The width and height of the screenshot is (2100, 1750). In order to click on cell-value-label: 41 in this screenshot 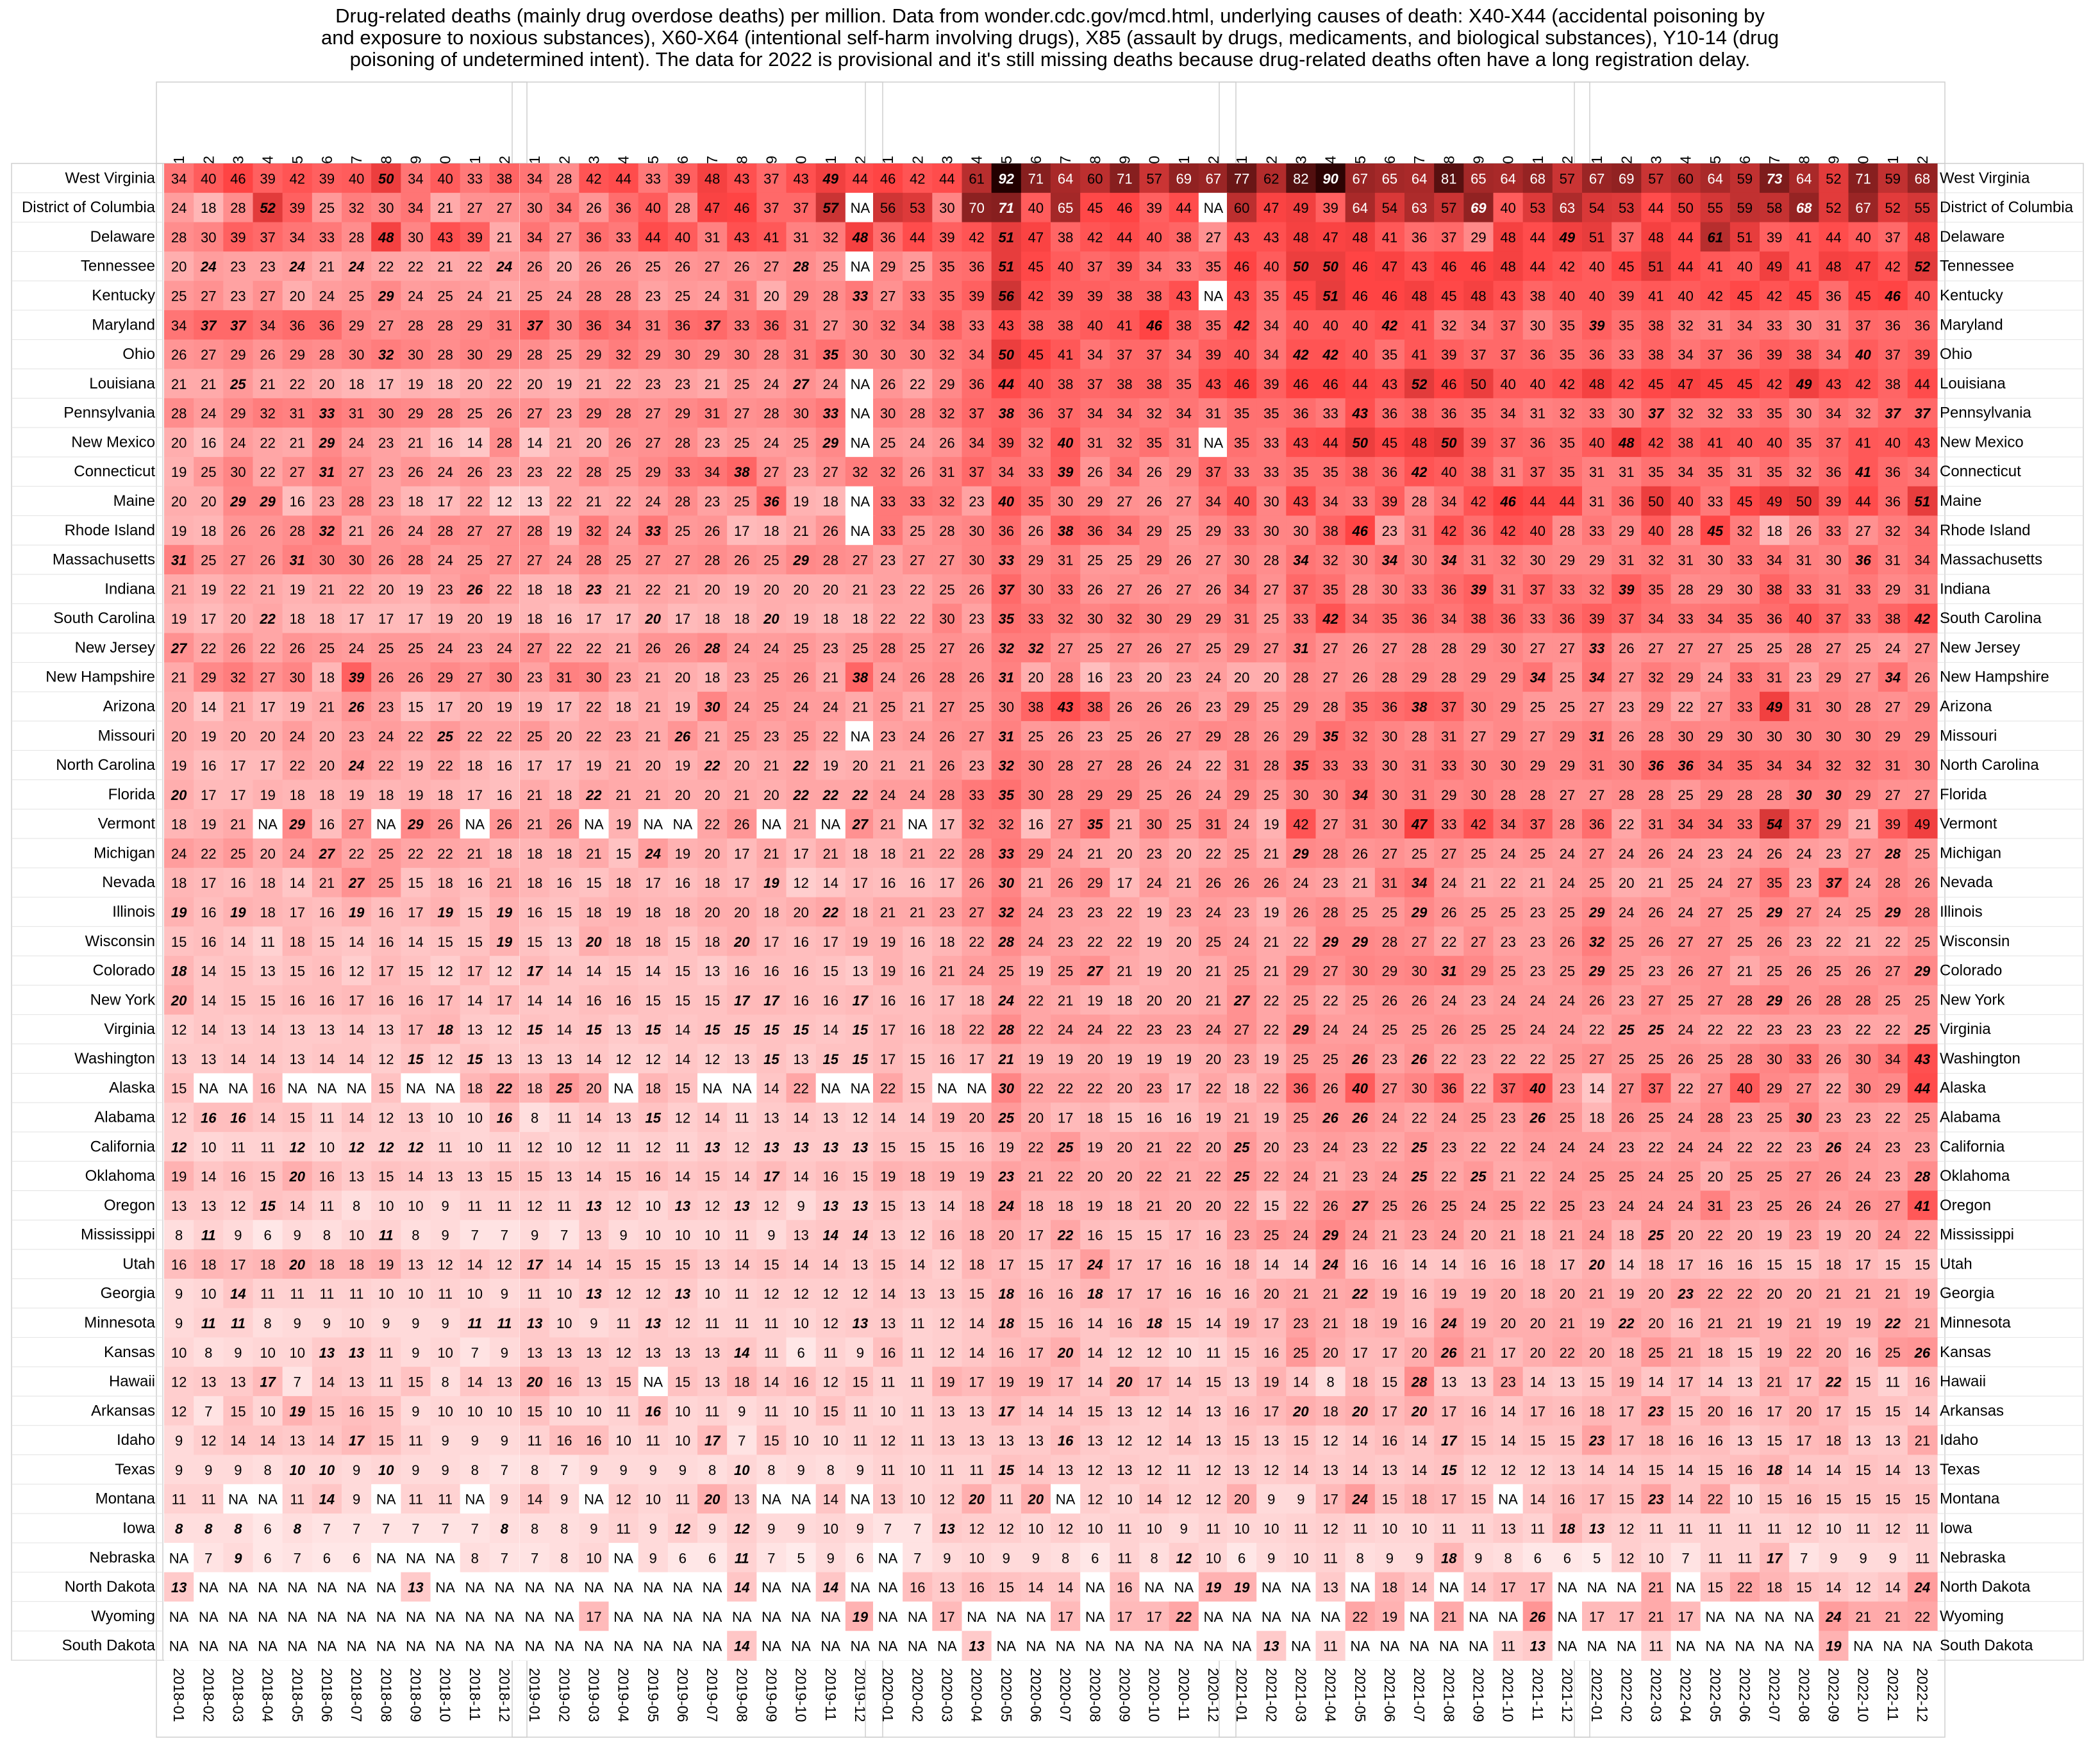, I will do `click(1389, 238)`.